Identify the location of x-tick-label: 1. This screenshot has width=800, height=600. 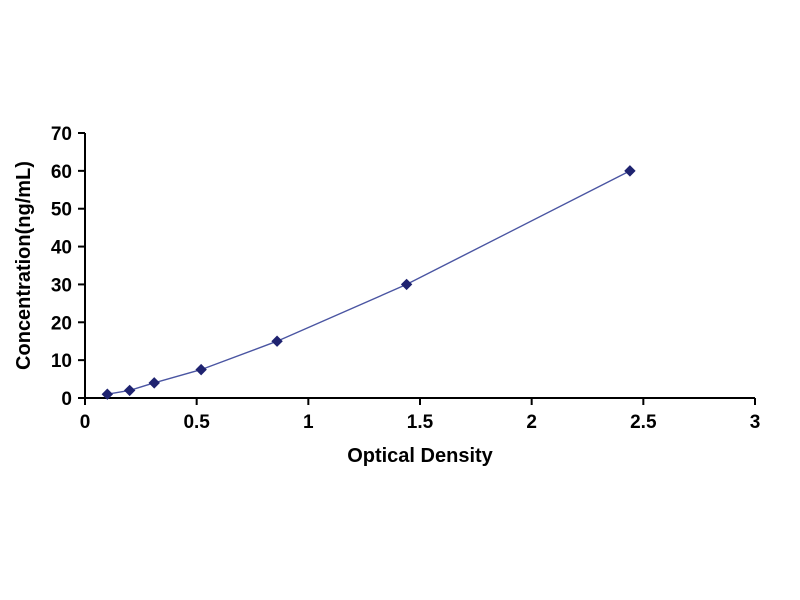
(308, 422).